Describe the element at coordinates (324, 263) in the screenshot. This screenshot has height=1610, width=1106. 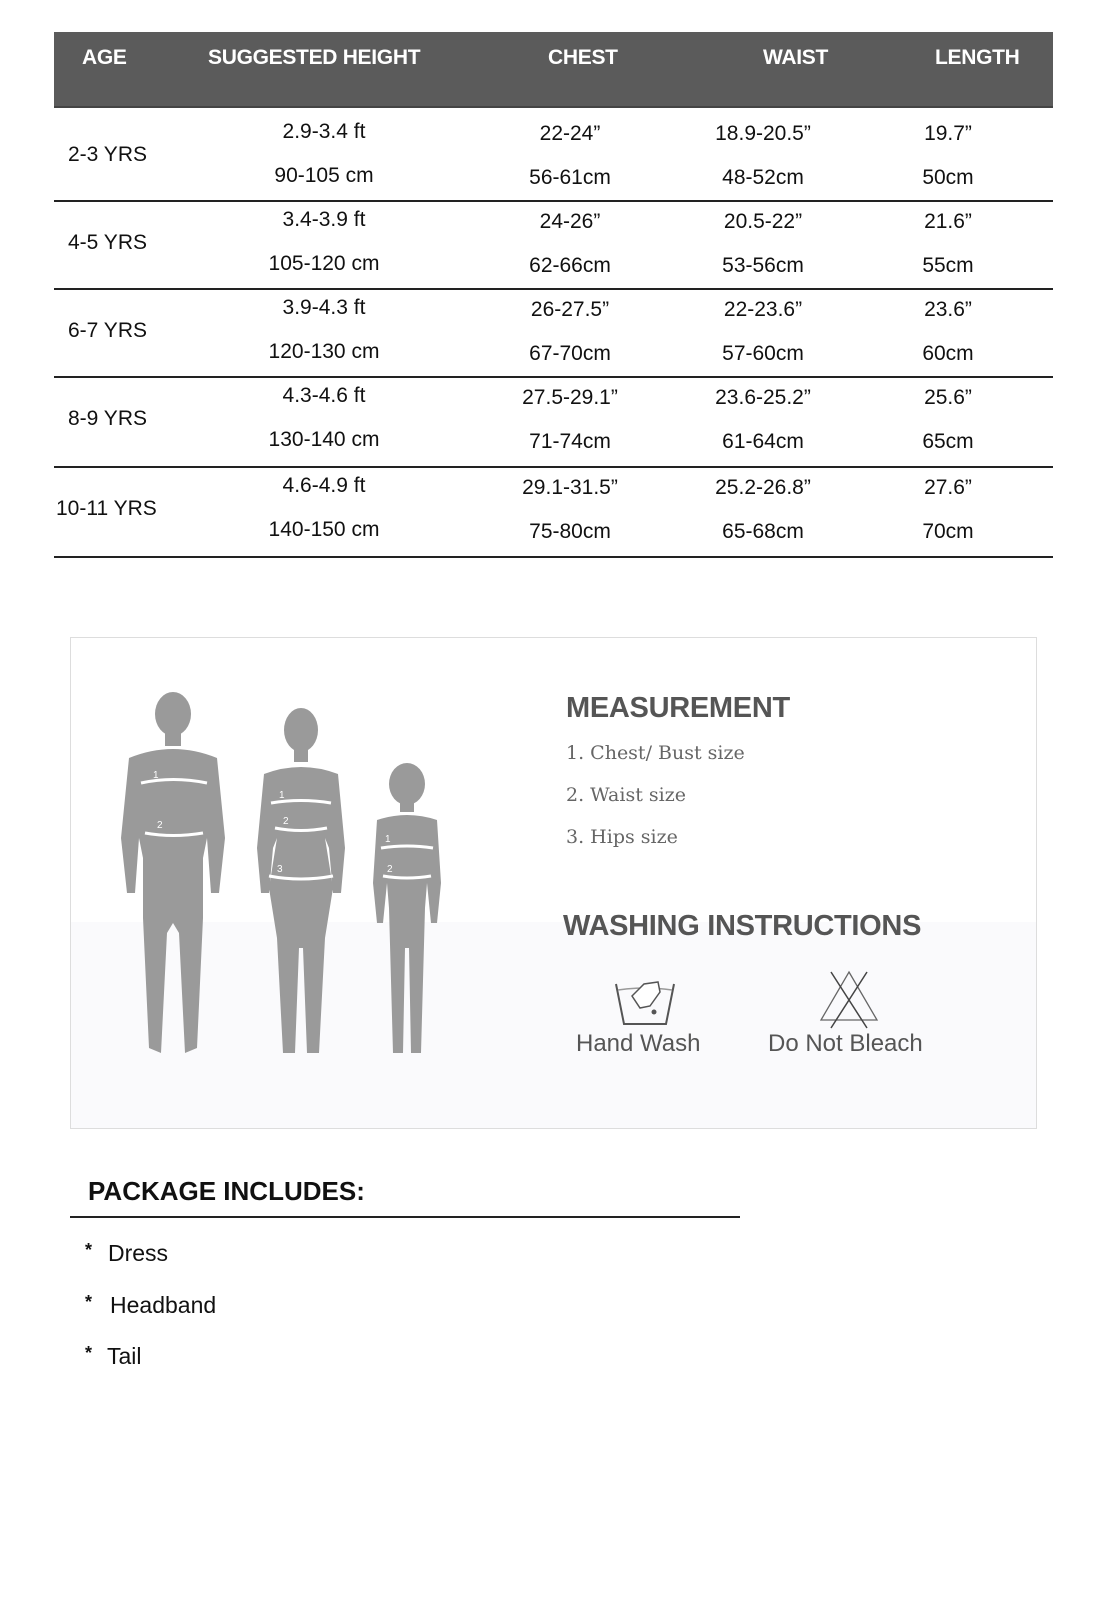
I see `cell-height-cm: 105-120 cm` at that location.